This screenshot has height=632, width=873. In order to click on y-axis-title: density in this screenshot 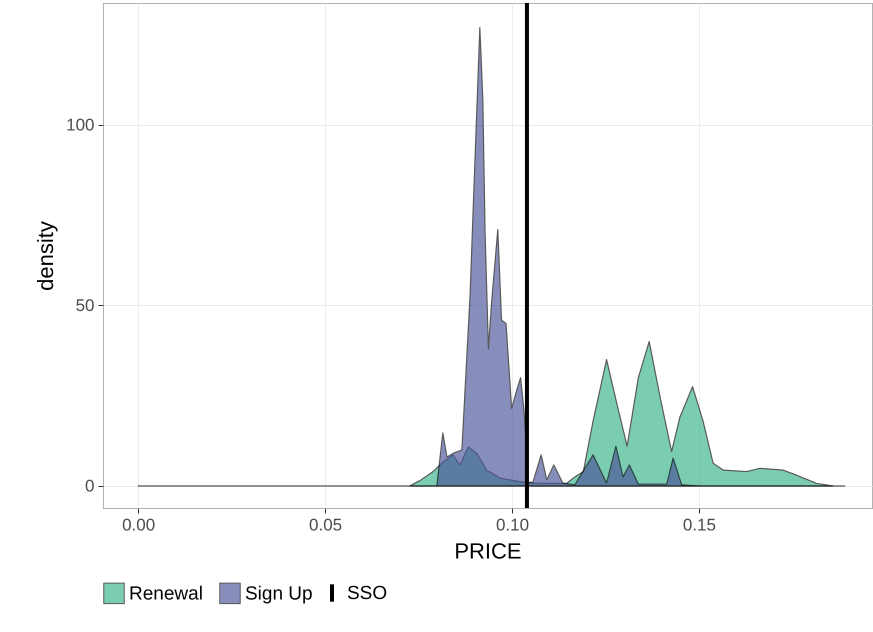, I will do `click(45, 256)`.